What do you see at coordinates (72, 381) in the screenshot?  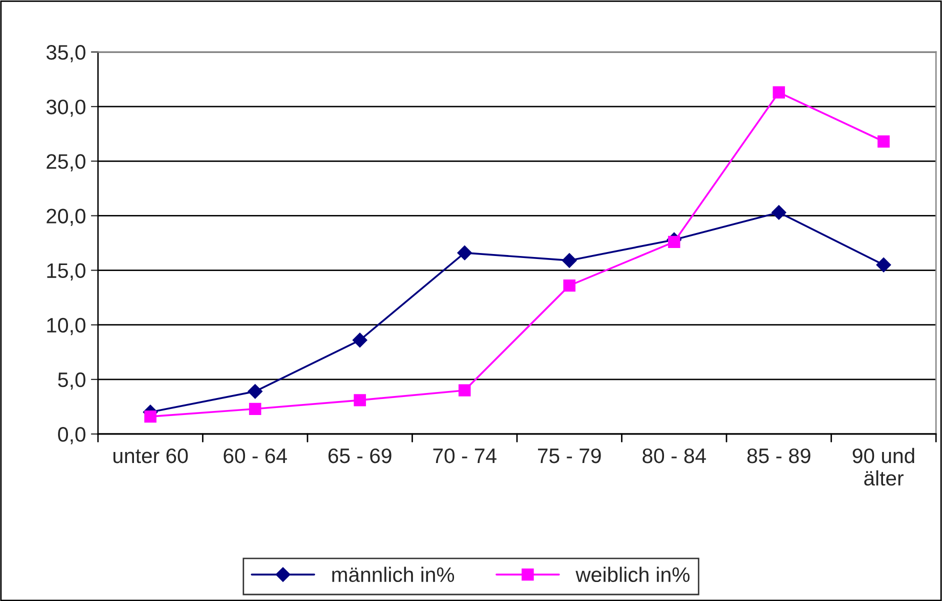 I see `y-tick-label: 5,0` at bounding box center [72, 381].